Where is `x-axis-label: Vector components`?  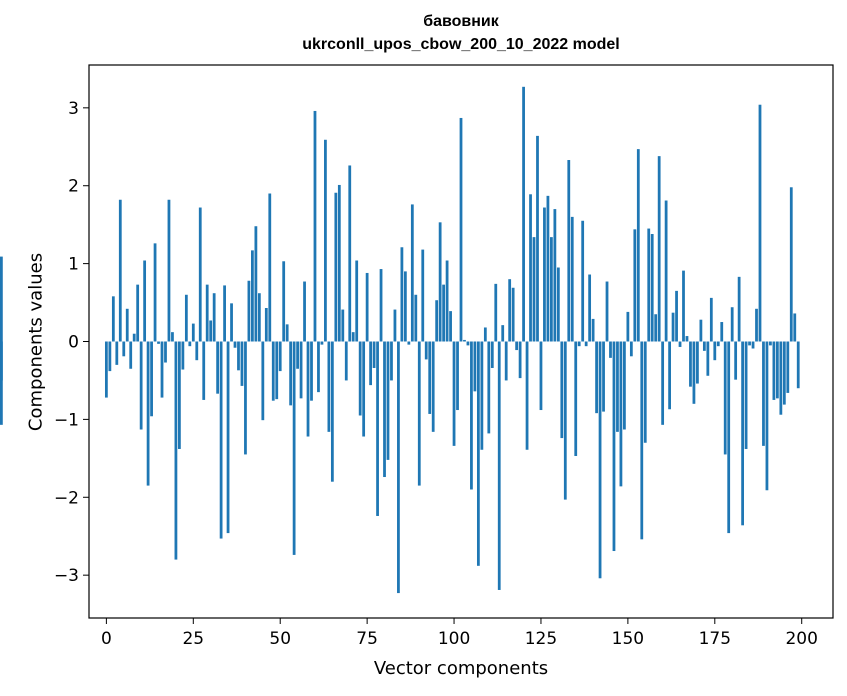
x-axis-label: Vector components is located at coordinates (461, 668).